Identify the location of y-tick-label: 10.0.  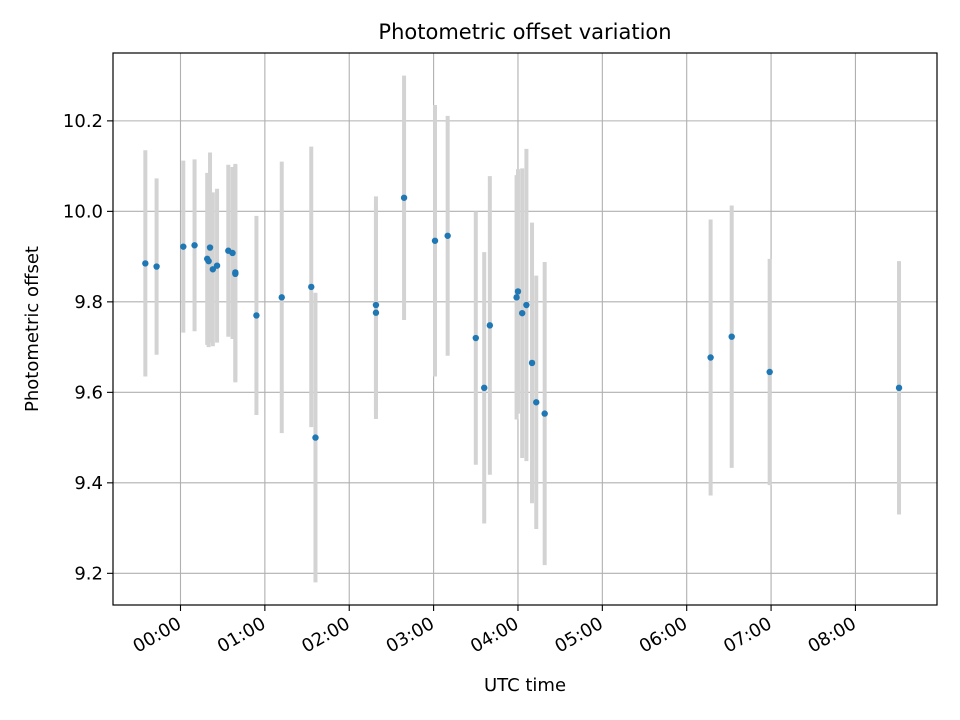
(83, 211).